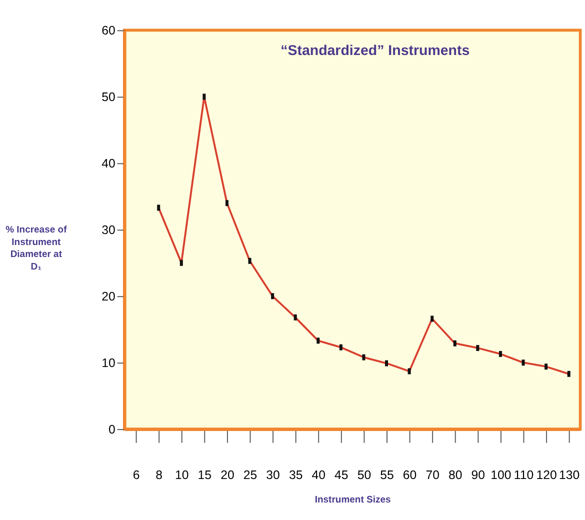  Describe the element at coordinates (109, 163) in the screenshot. I see `y-tick-label: 40` at that location.